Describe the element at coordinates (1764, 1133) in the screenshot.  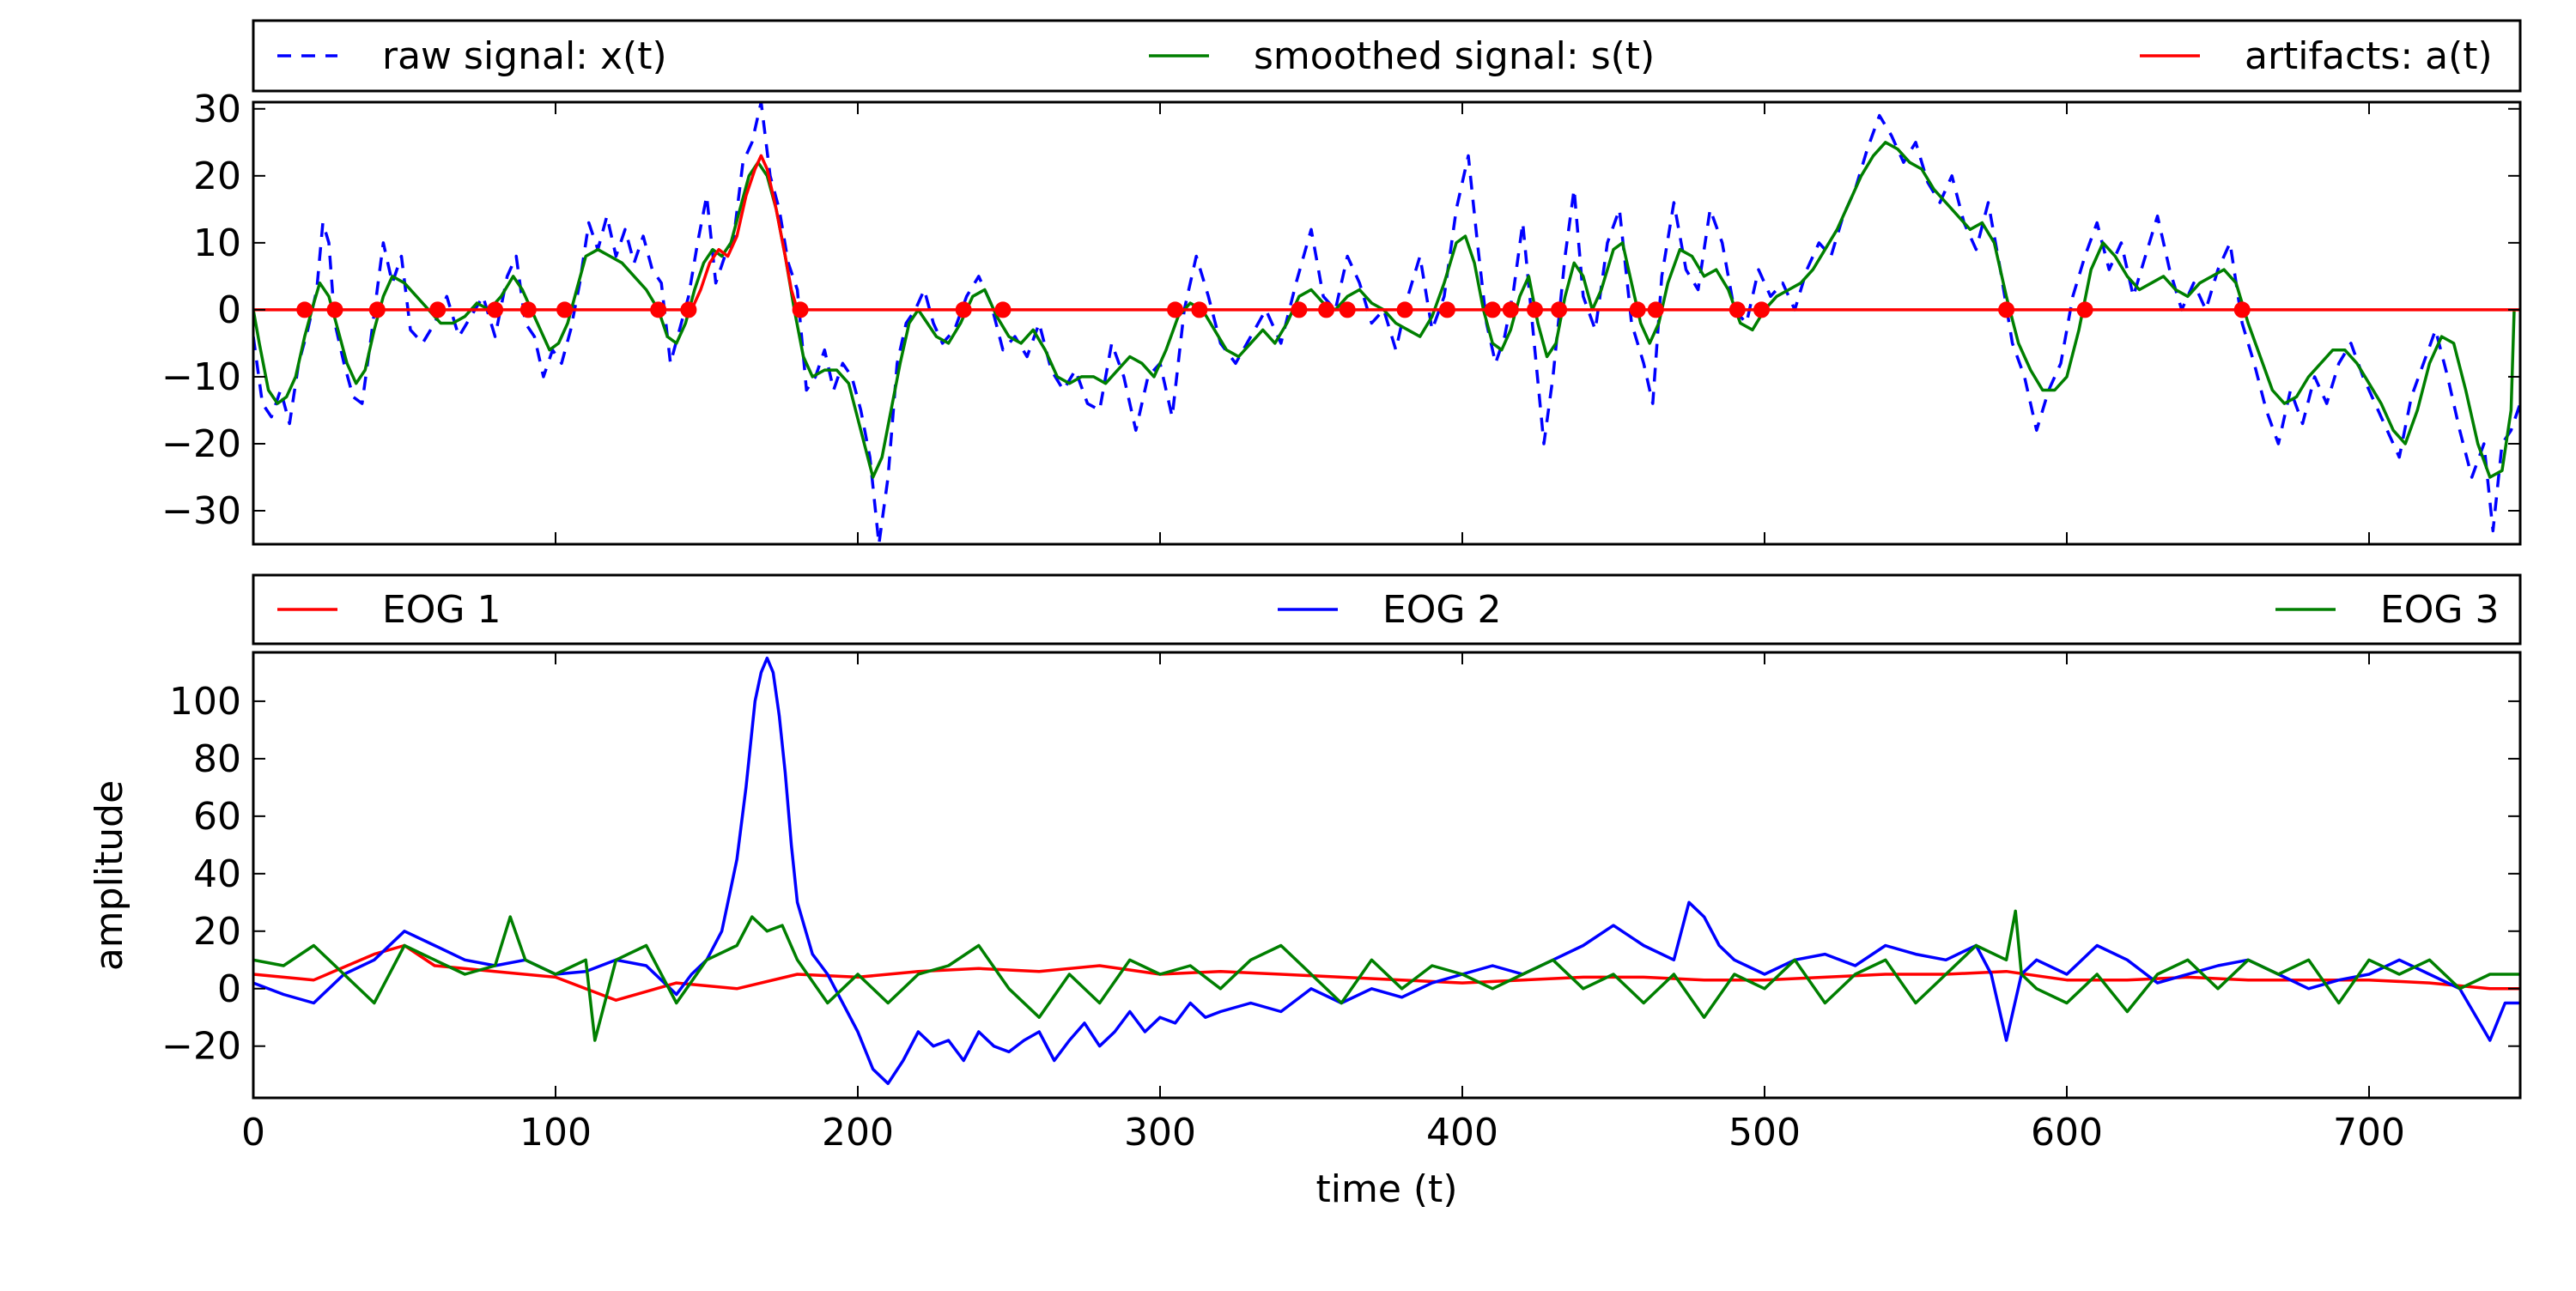
I see `x-tick-label: 500` at that location.